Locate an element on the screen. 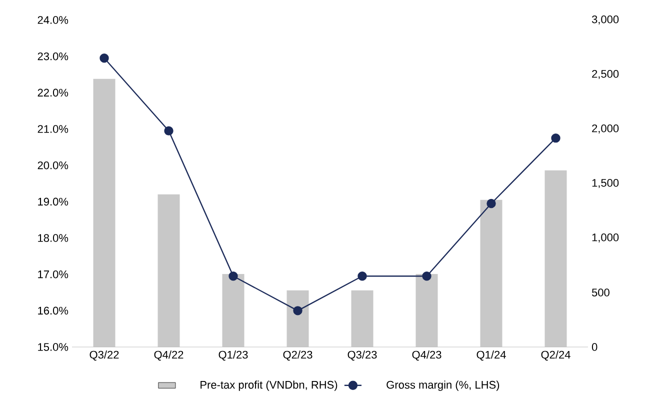 The image size is (652, 410). x-tick-label: Q4/22 is located at coordinates (169, 355).